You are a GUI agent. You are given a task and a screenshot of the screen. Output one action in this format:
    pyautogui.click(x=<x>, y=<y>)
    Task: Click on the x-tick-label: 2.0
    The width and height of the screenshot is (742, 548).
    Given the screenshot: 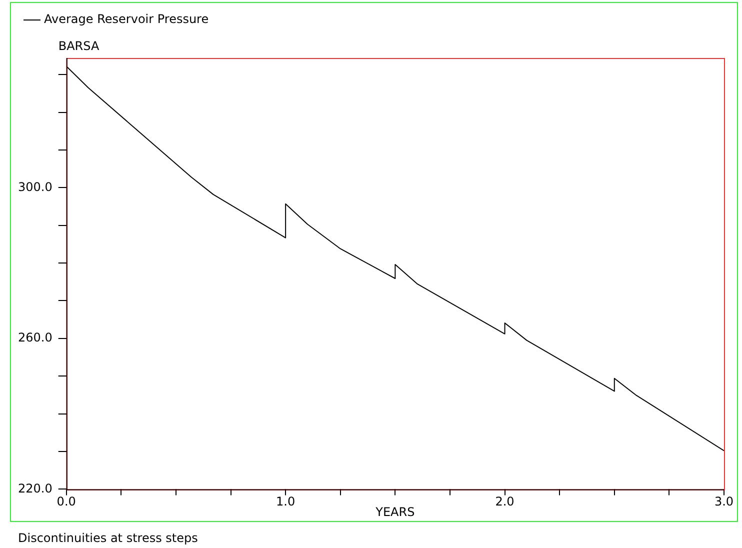 What is the action you would take?
    pyautogui.click(x=504, y=501)
    